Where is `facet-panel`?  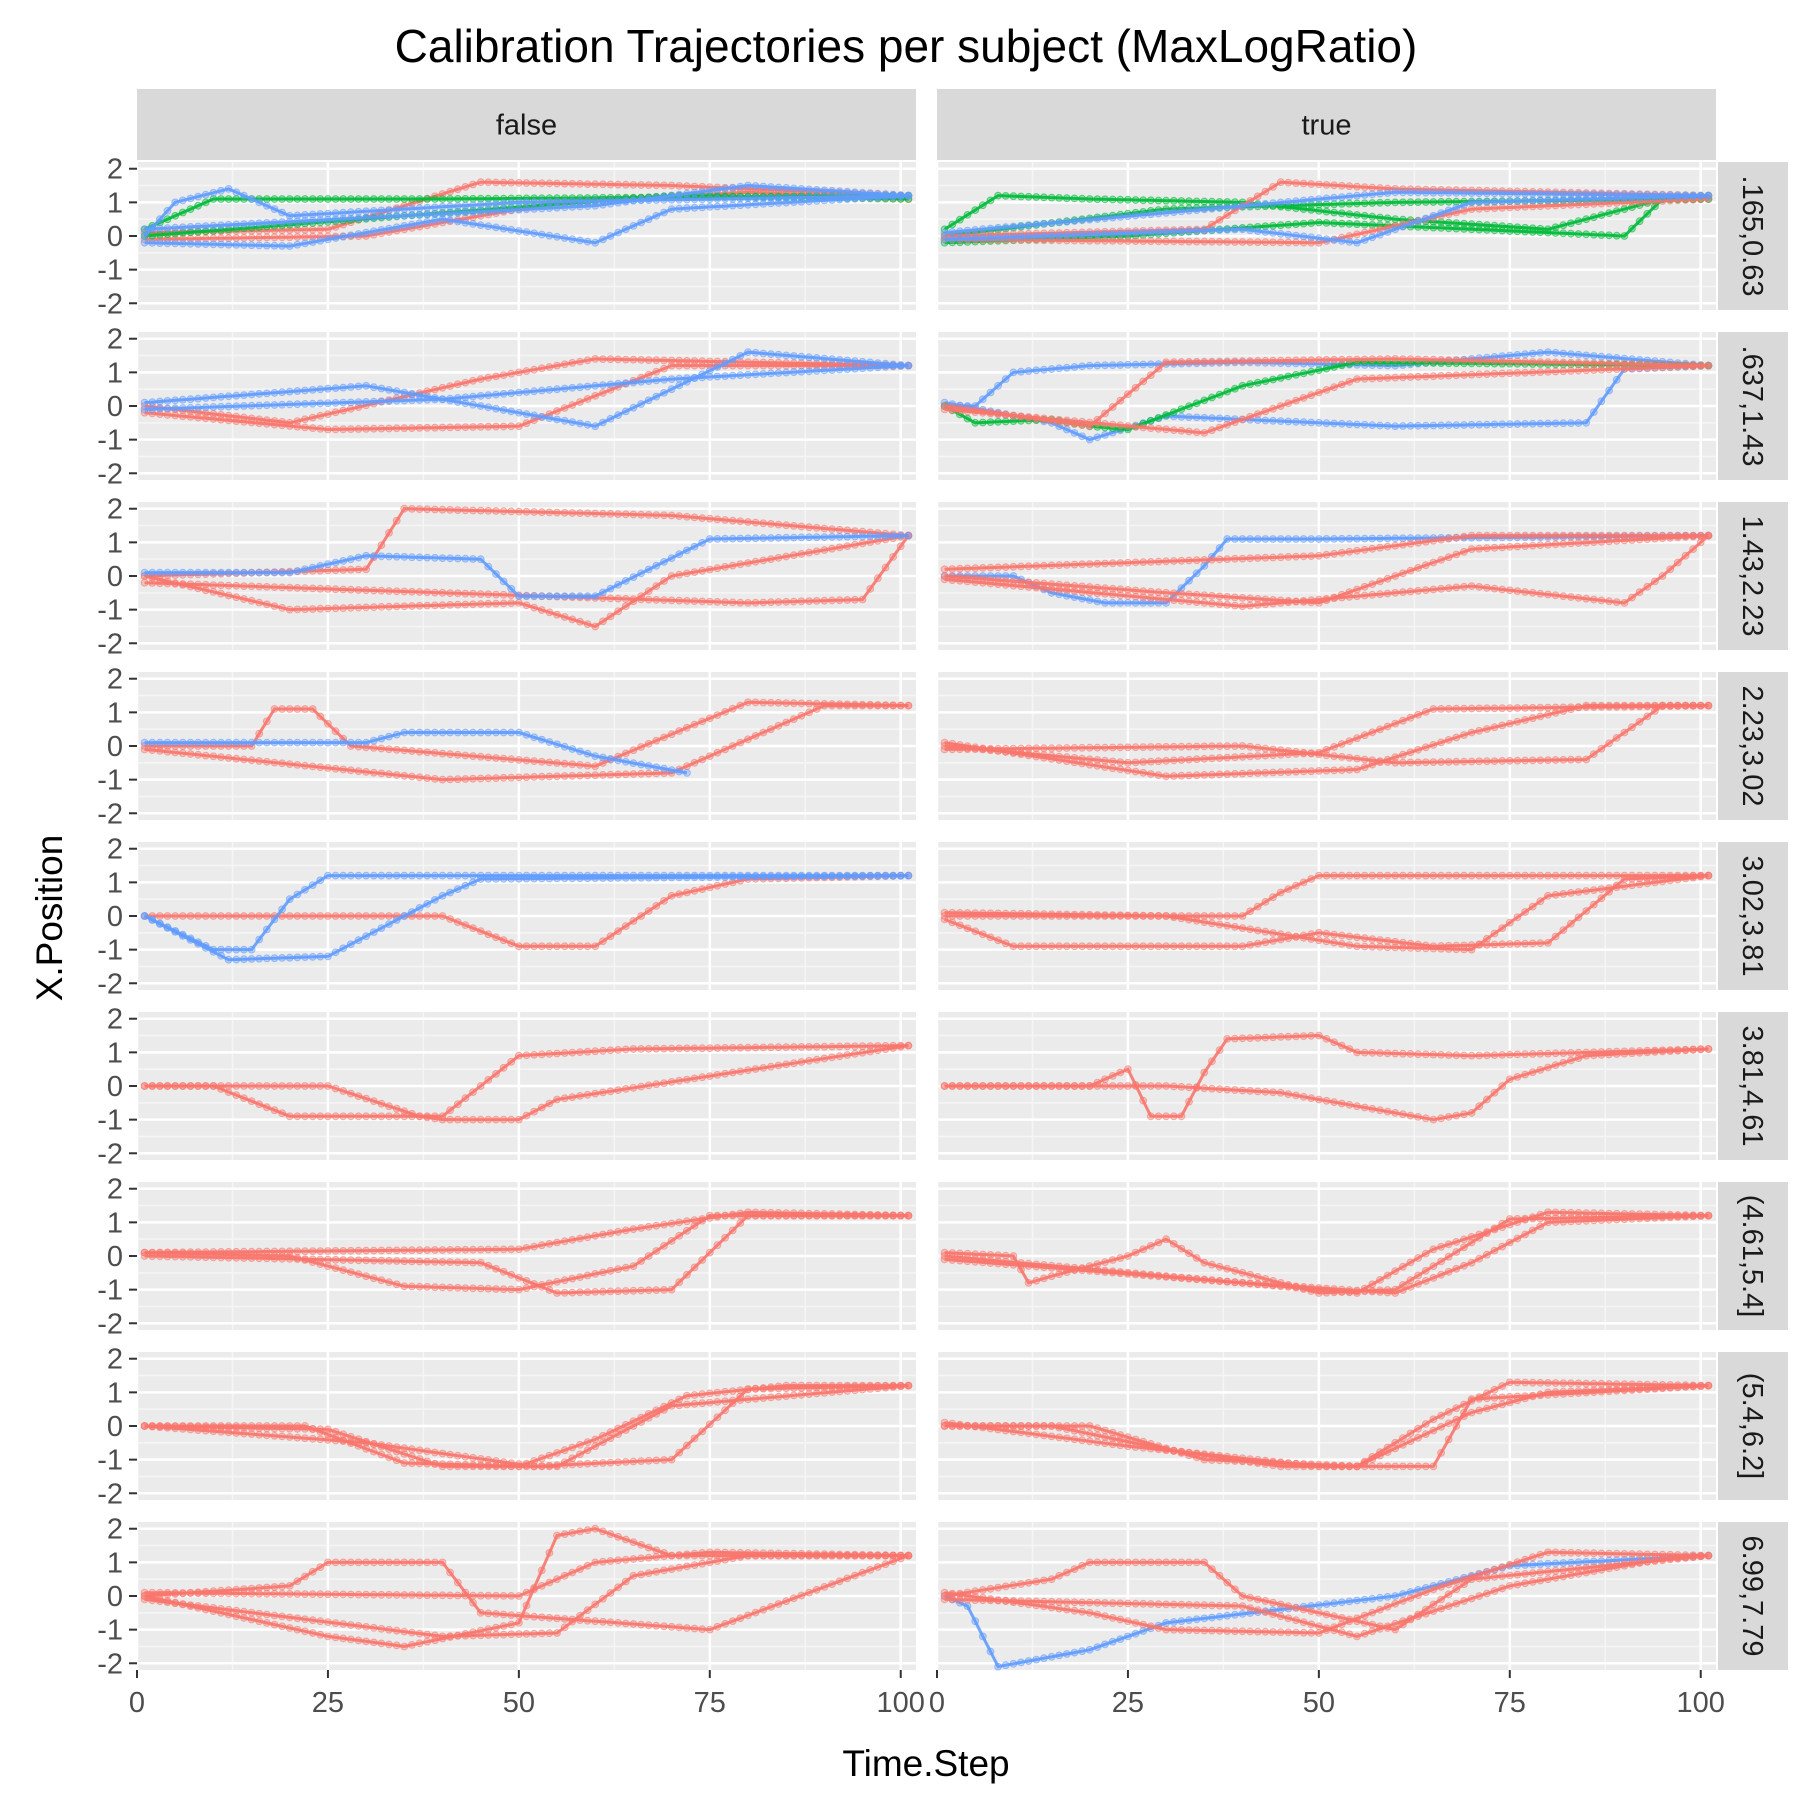
facet-panel is located at coordinates (525, 406).